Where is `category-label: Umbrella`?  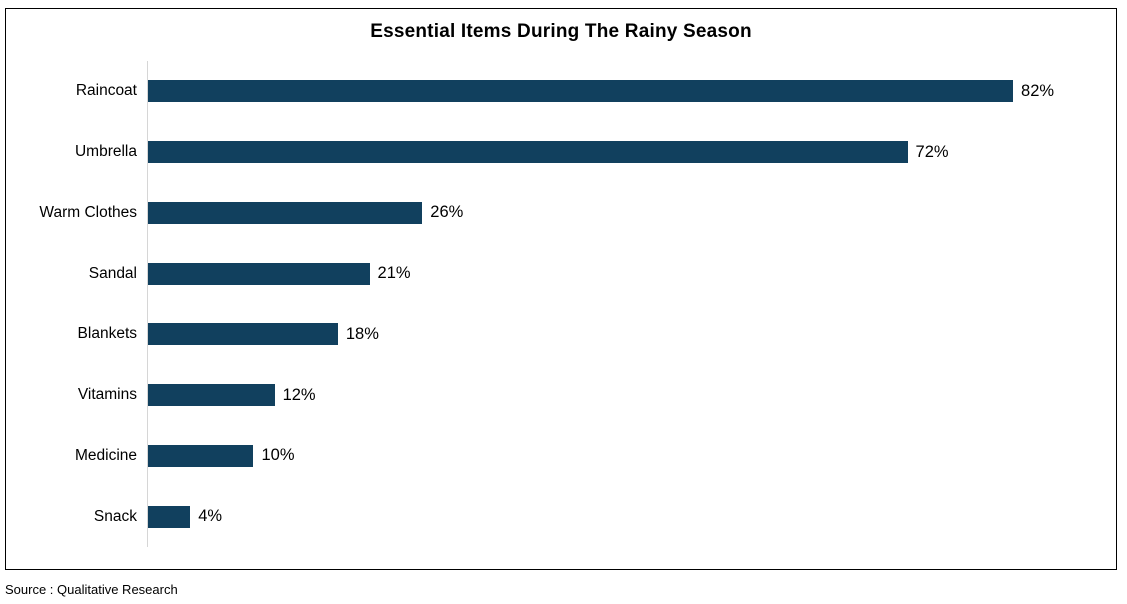 category-label: Umbrella is located at coordinates (105, 152).